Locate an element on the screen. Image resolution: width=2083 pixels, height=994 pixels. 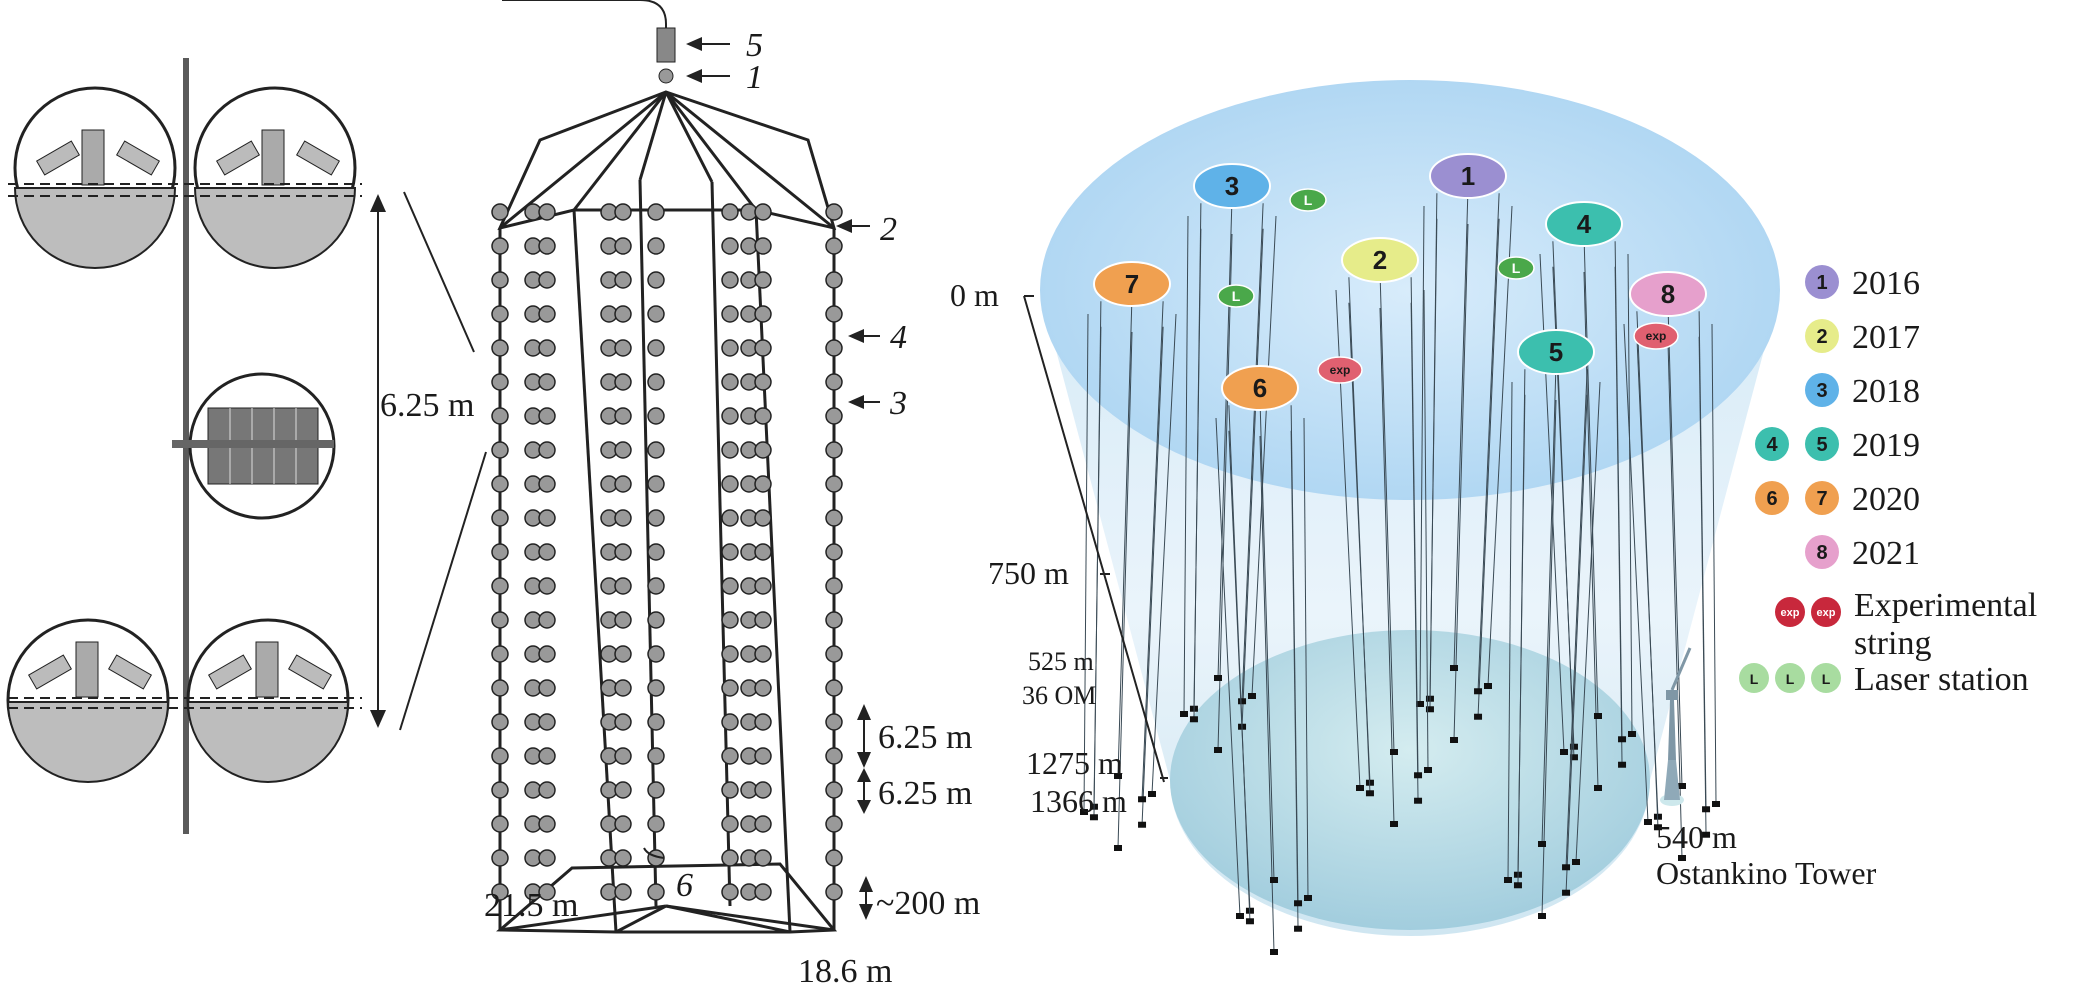
callout-label: 3 is located at coordinates (898, 403).